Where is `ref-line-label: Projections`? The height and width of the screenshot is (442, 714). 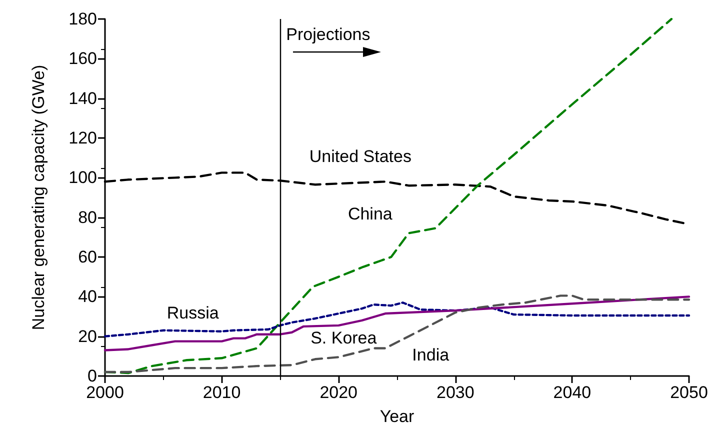
ref-line-label: Projections is located at coordinates (328, 34).